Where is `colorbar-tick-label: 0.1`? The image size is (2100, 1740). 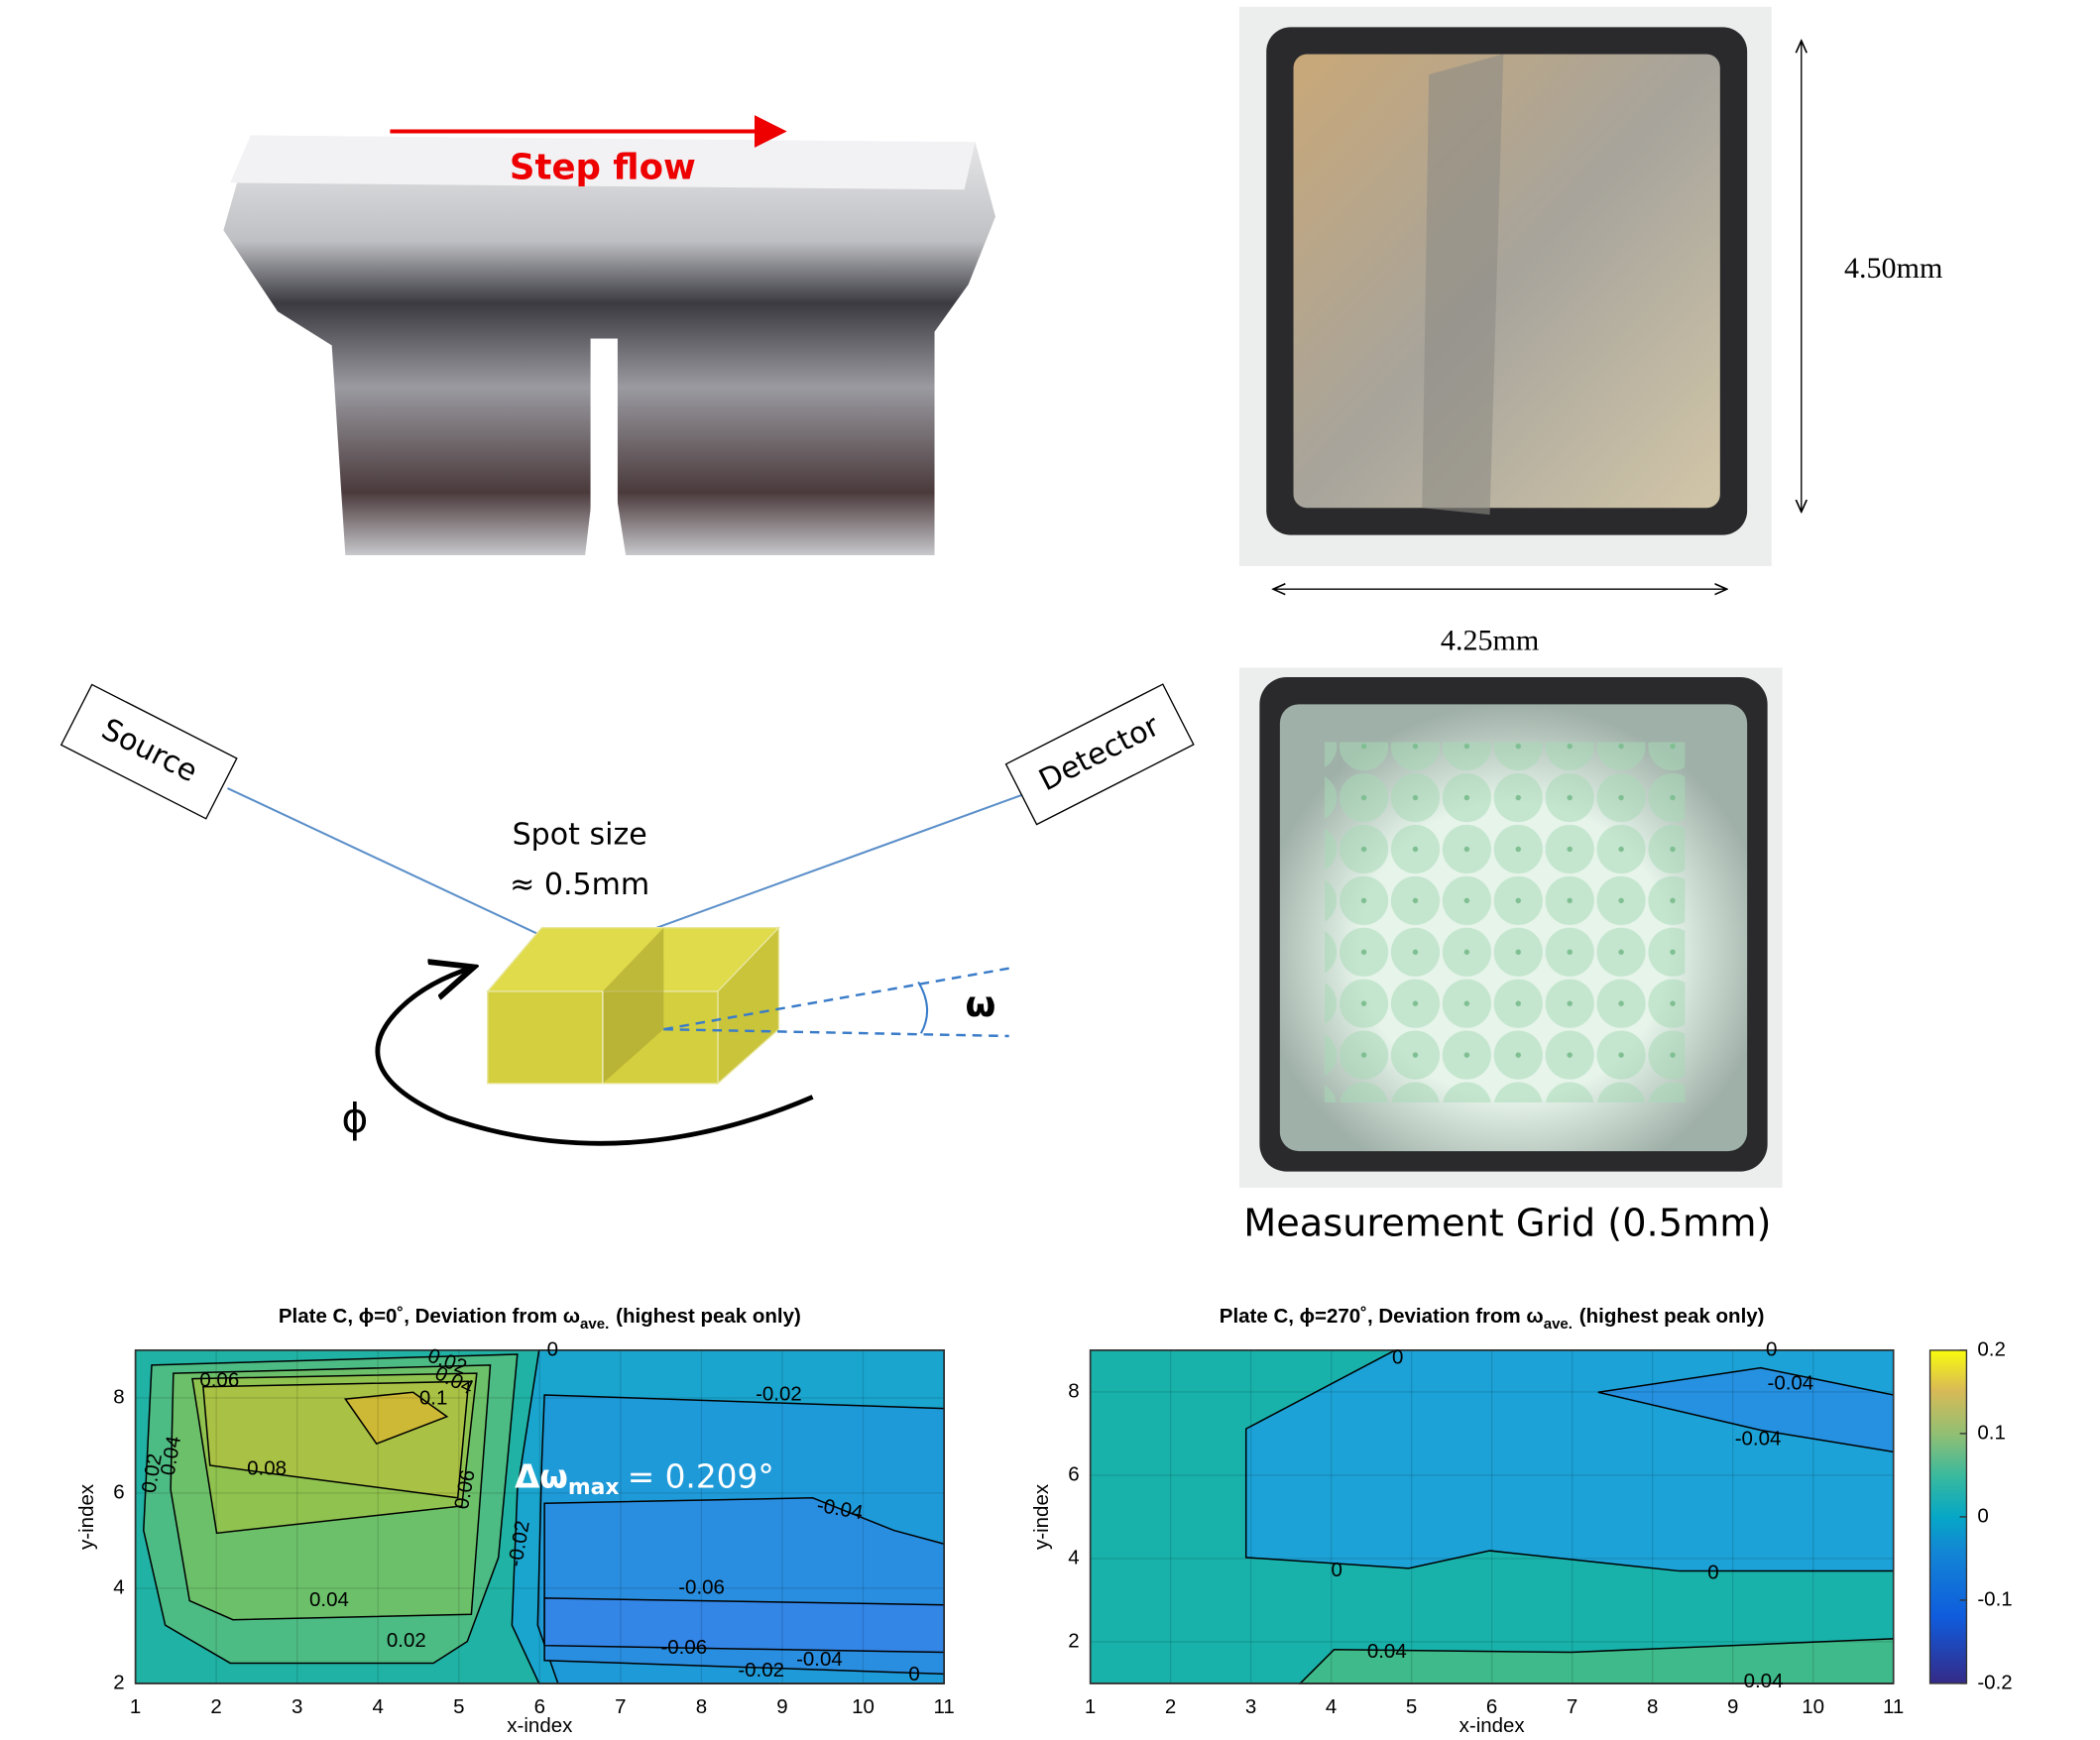 colorbar-tick-label: 0.1 is located at coordinates (1991, 1432).